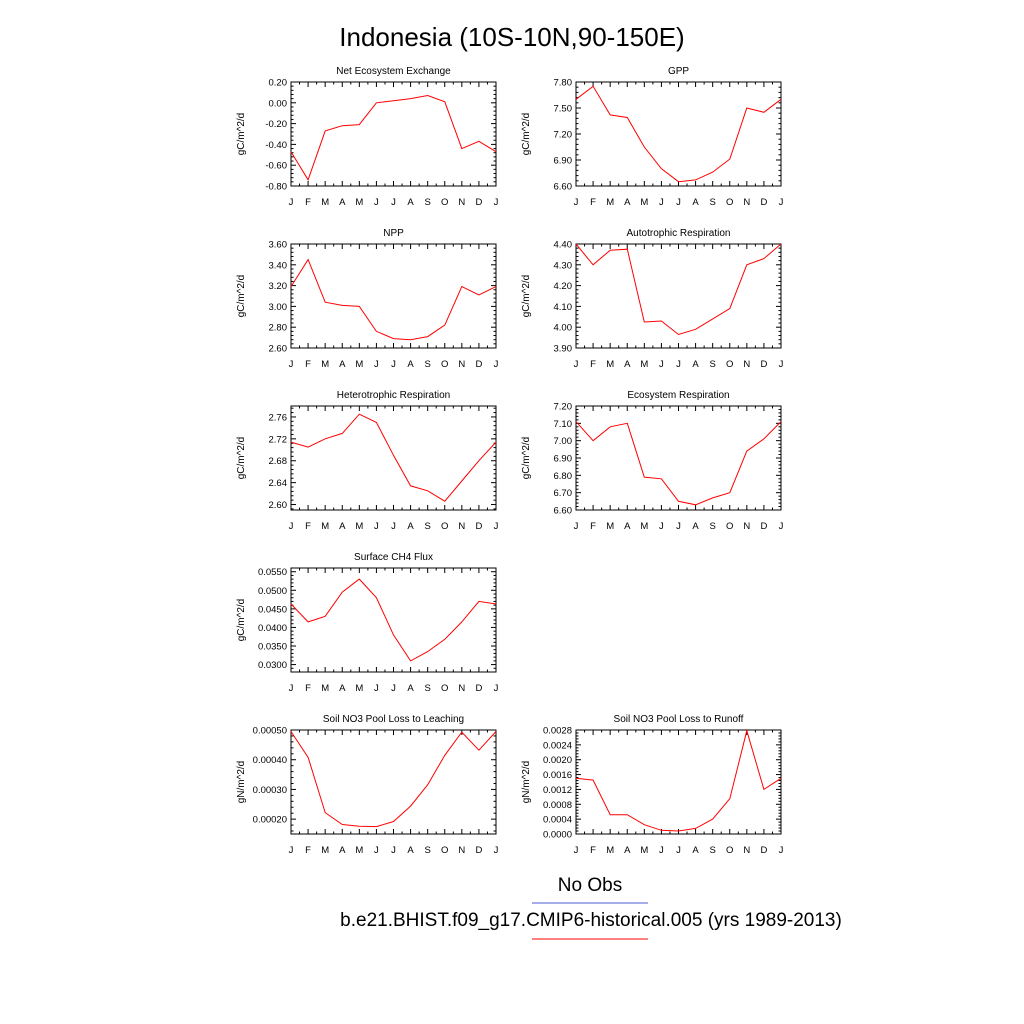  Describe the element at coordinates (678, 395) in the screenshot. I see `panel-title: Ecosystem Respiration` at that location.